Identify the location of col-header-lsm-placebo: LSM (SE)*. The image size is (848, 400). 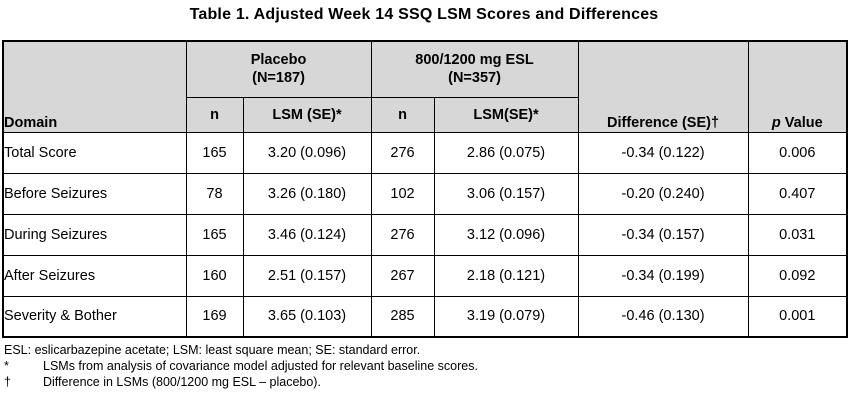
(307, 114).